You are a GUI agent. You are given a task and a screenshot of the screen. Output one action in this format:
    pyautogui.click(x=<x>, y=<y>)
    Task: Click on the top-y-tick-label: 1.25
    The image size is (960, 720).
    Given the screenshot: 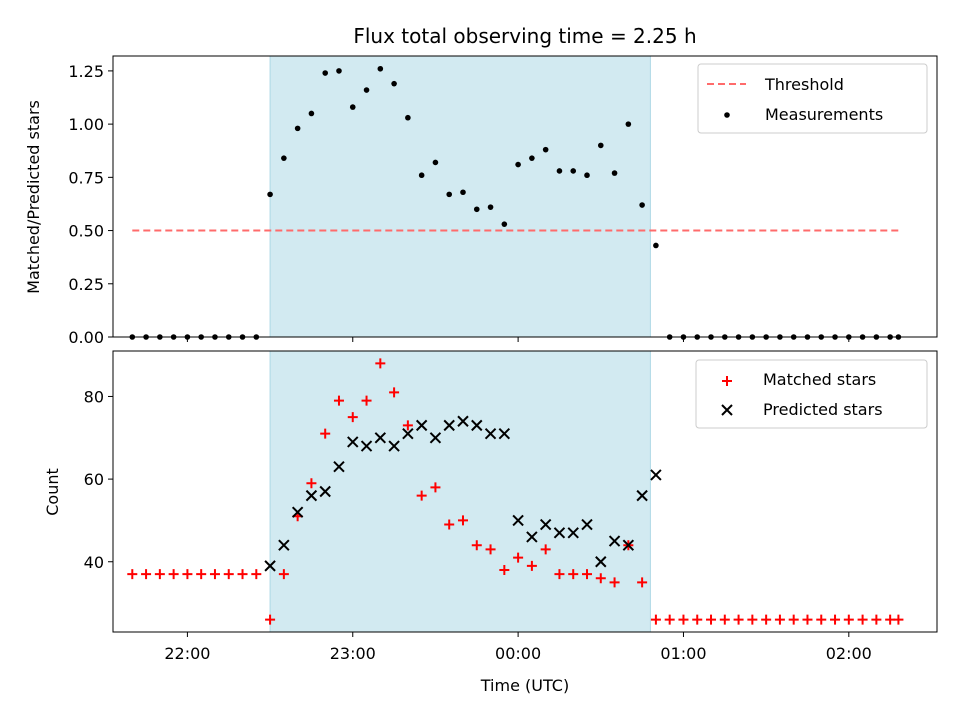 What is the action you would take?
    pyautogui.click(x=86, y=71)
    